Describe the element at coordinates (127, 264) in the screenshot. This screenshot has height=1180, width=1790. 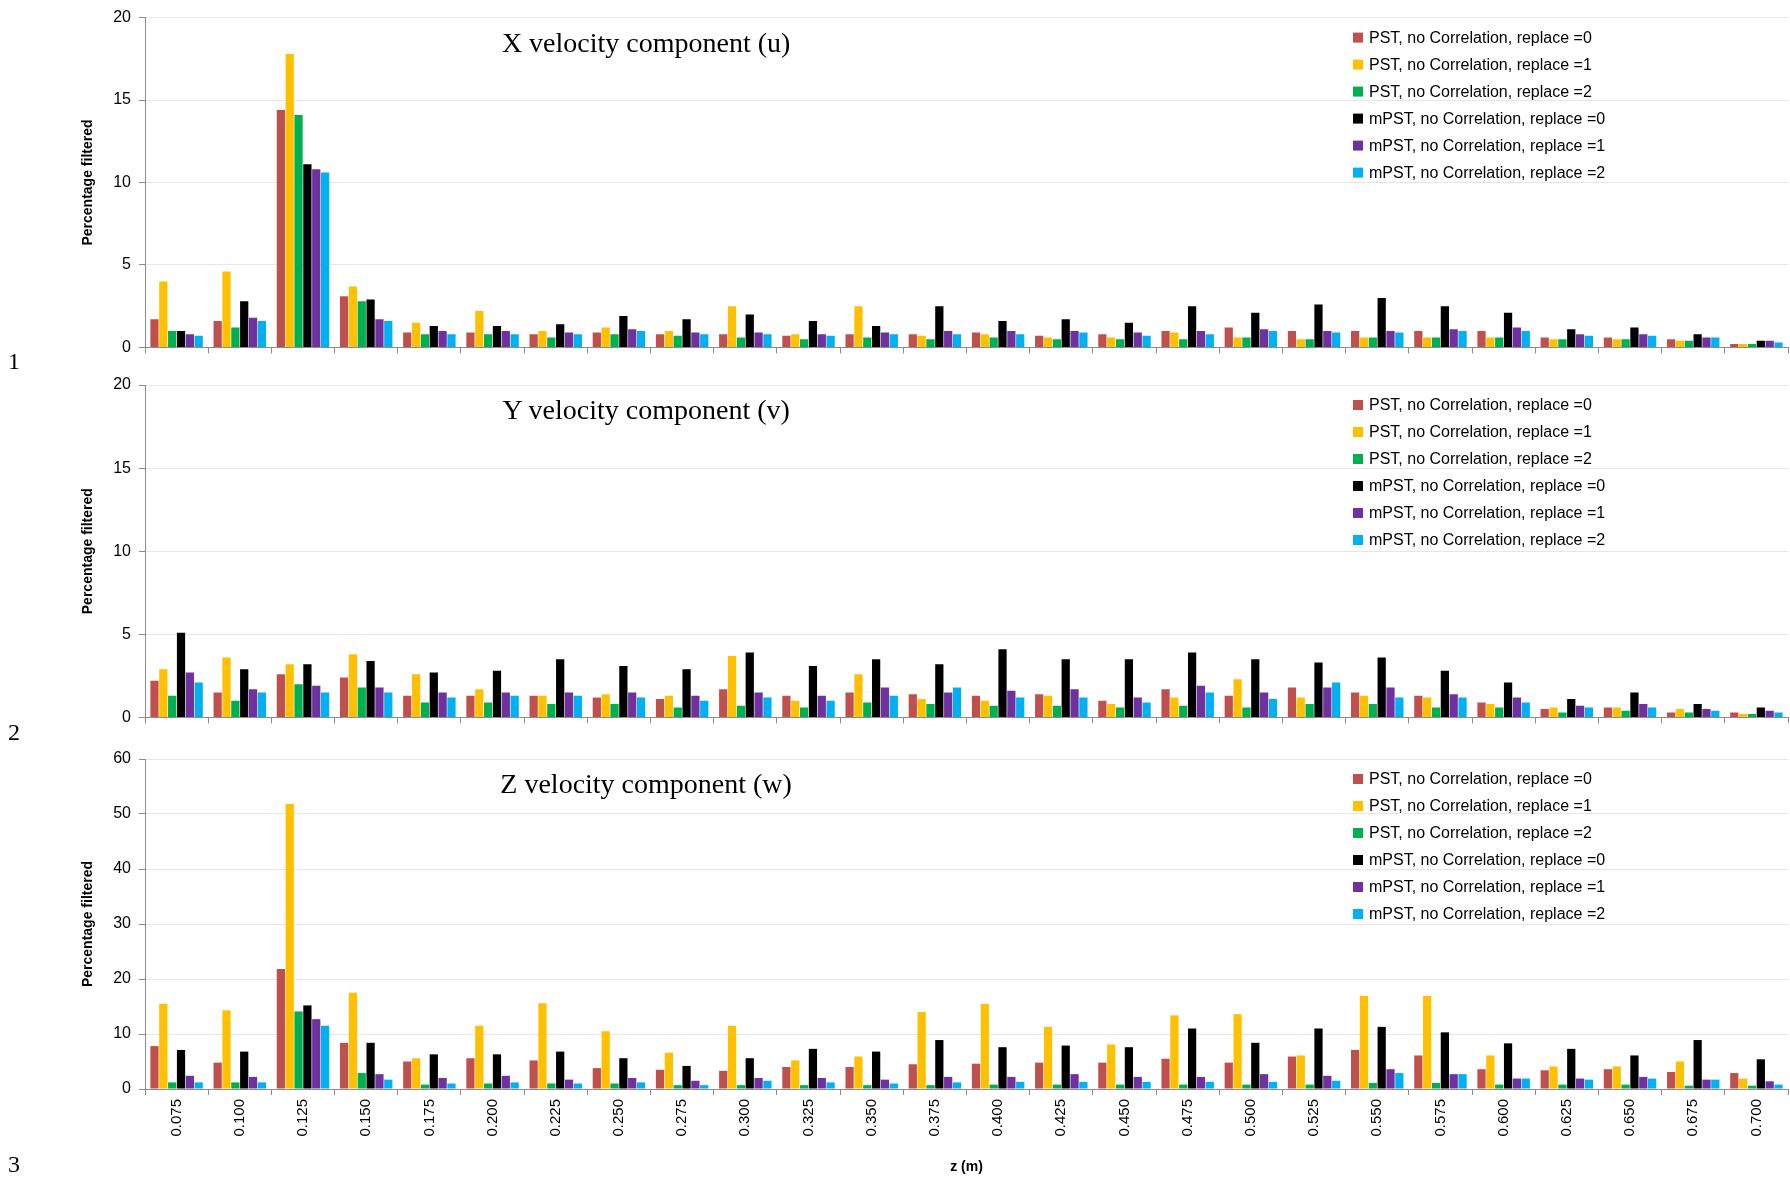
I see `y-tick-label: 5` at that location.